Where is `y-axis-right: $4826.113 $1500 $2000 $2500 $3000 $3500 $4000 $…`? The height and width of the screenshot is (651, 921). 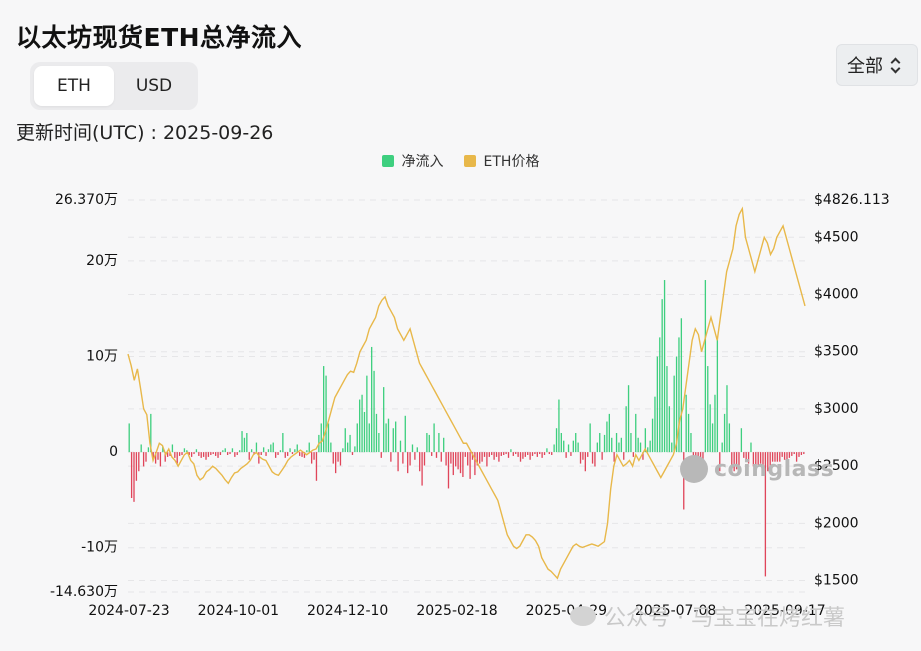 y-axis-right: $4826.113 $1500 $2000 $2500 $3000 $3500 $4000 $… is located at coordinates (852, 390).